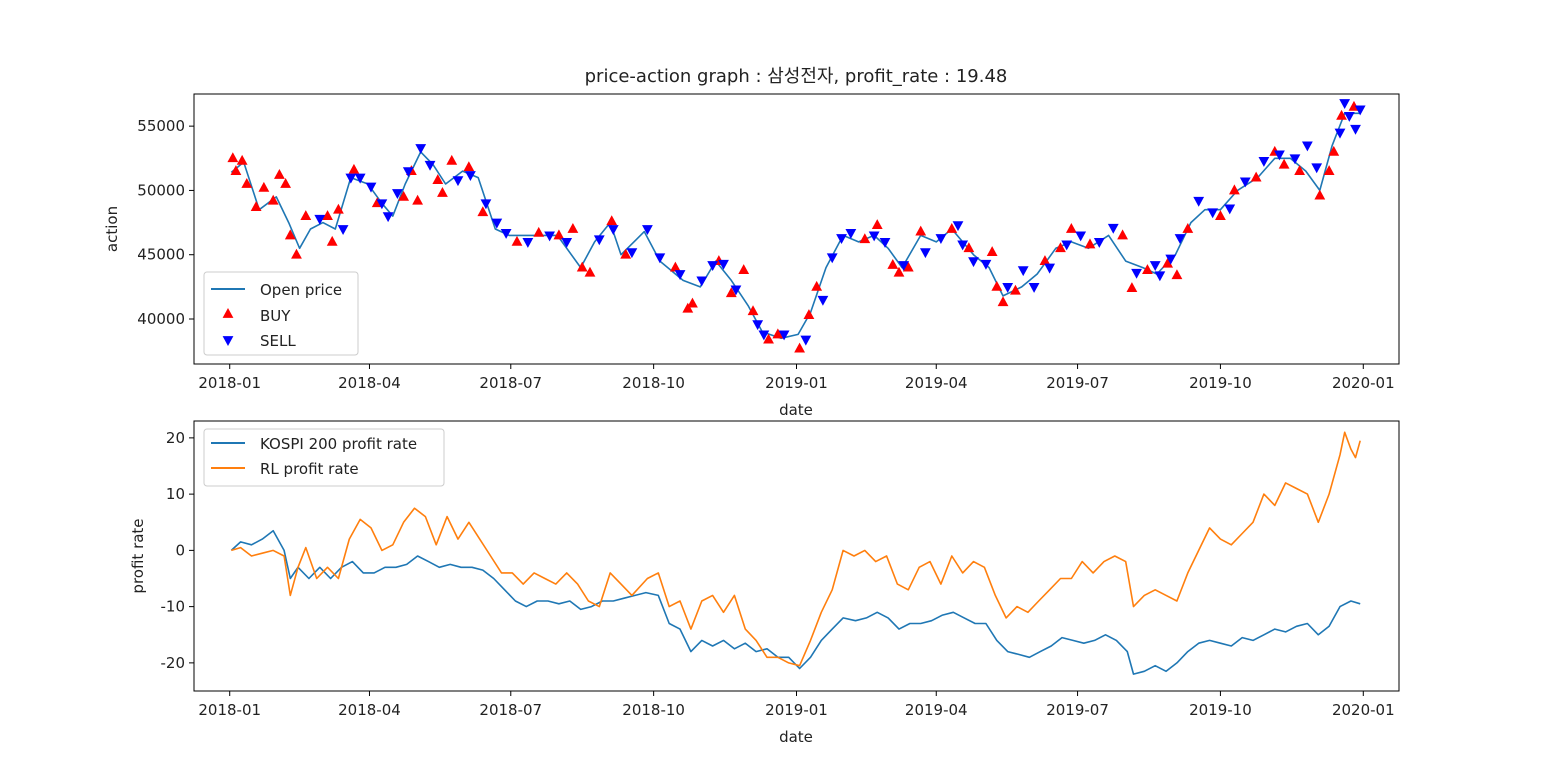  Describe the element at coordinates (936, 383) in the screenshot. I see `price-action-x-tick-label: 2019-04` at that location.